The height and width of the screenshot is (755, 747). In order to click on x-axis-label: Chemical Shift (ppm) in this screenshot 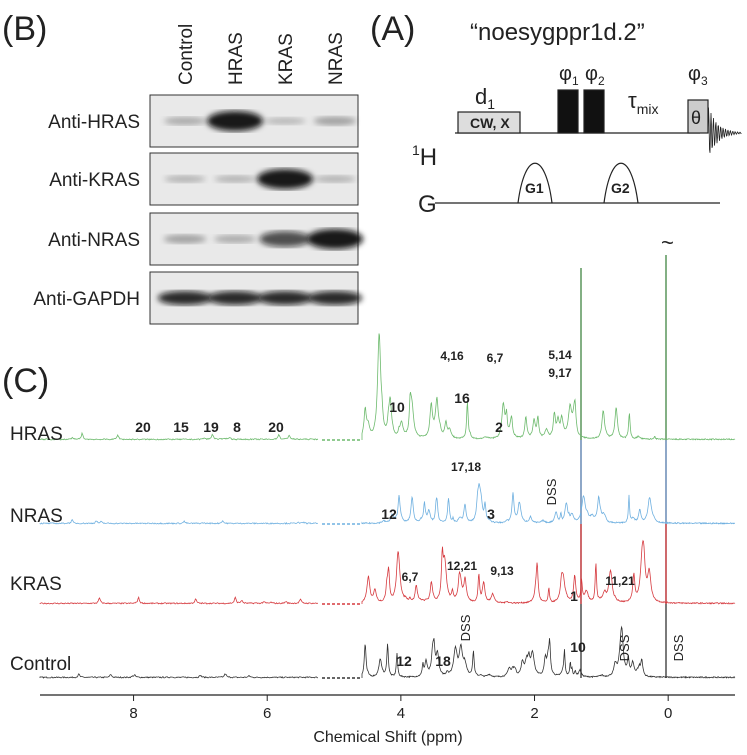, I will do `click(387, 737)`.